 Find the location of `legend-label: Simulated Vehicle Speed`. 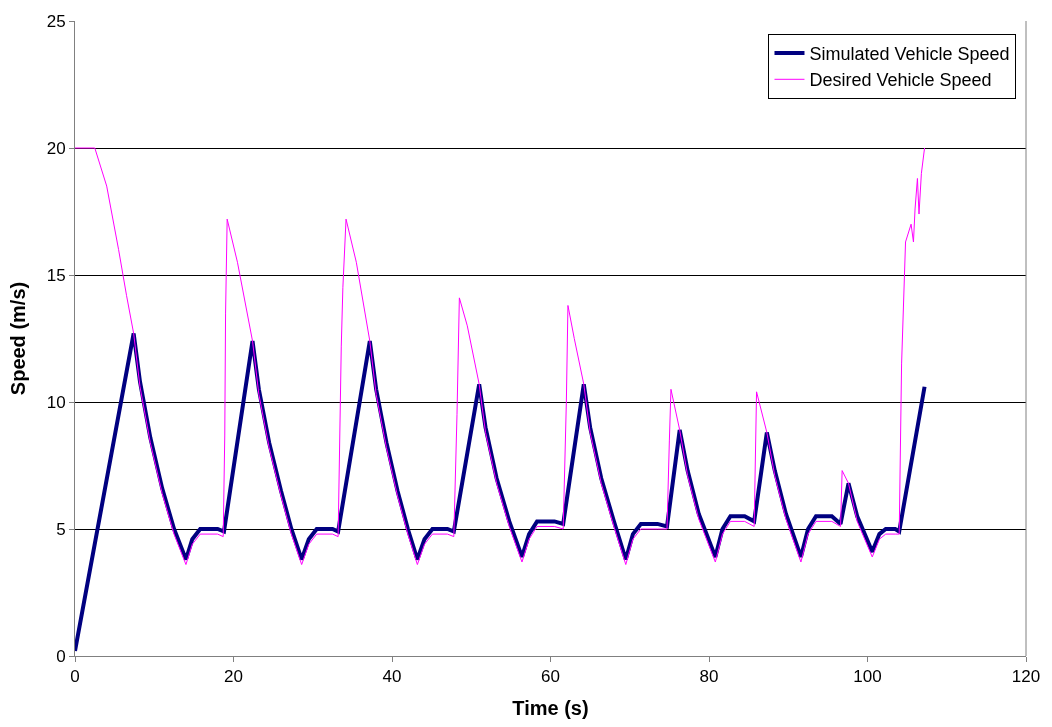

legend-label: Simulated Vehicle Speed is located at coordinates (909, 53).